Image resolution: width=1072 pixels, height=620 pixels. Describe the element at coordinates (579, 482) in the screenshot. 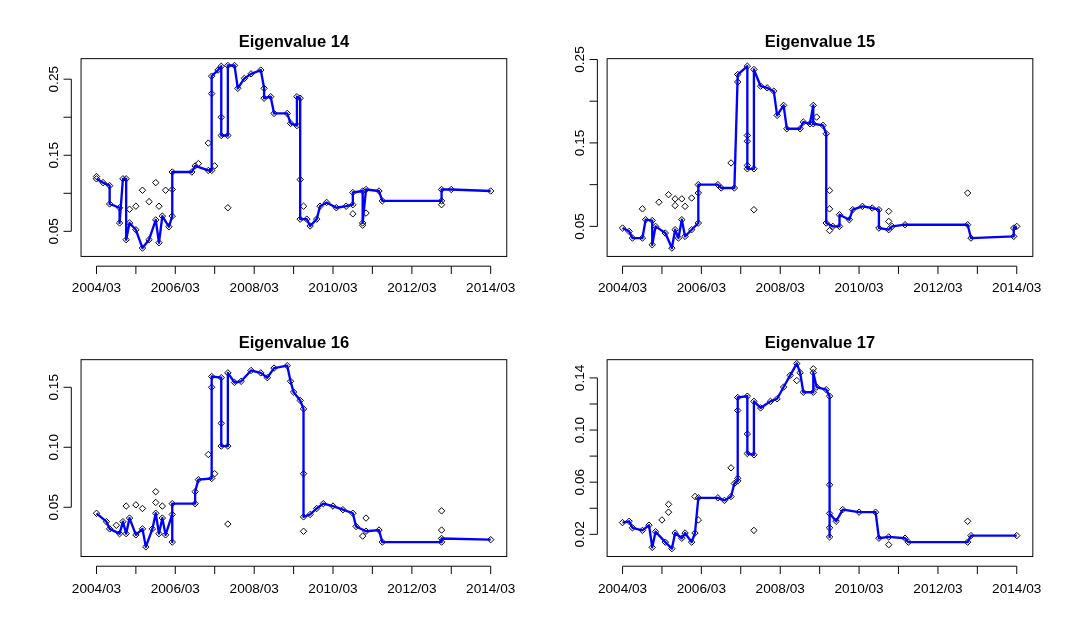

I see `y-tick-label: 0.06` at that location.